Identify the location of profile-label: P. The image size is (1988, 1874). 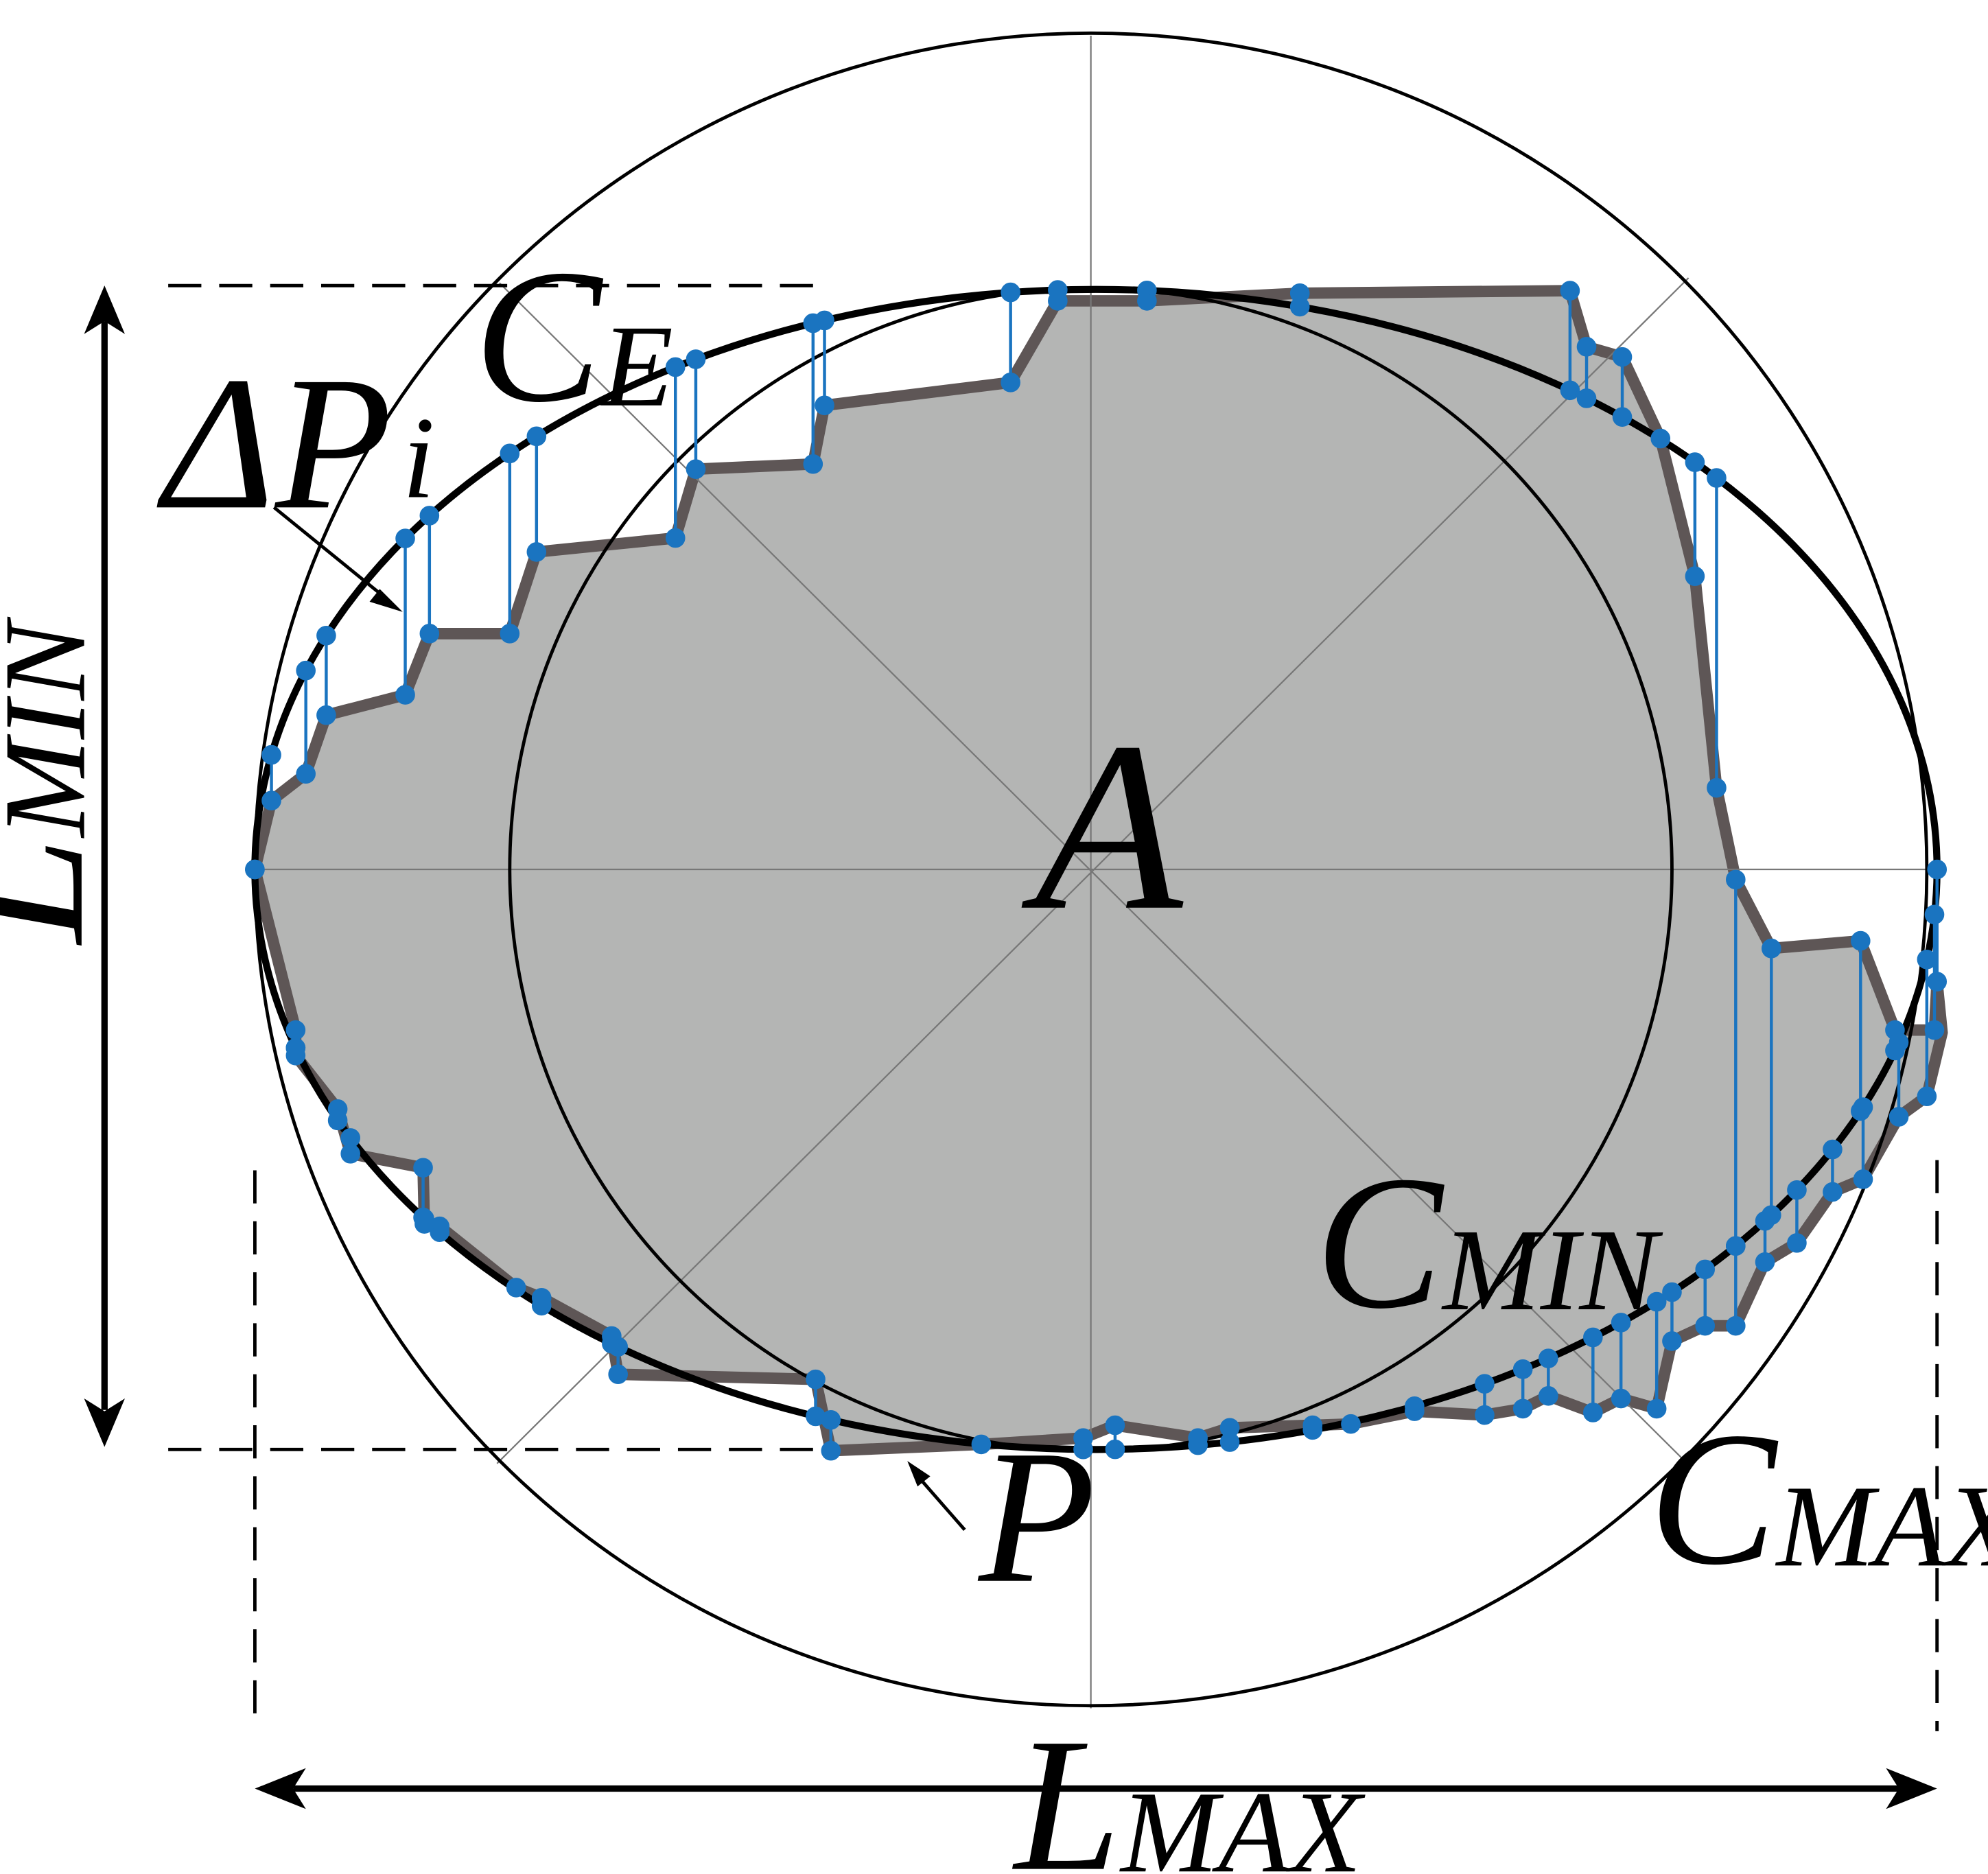
(1036, 1517).